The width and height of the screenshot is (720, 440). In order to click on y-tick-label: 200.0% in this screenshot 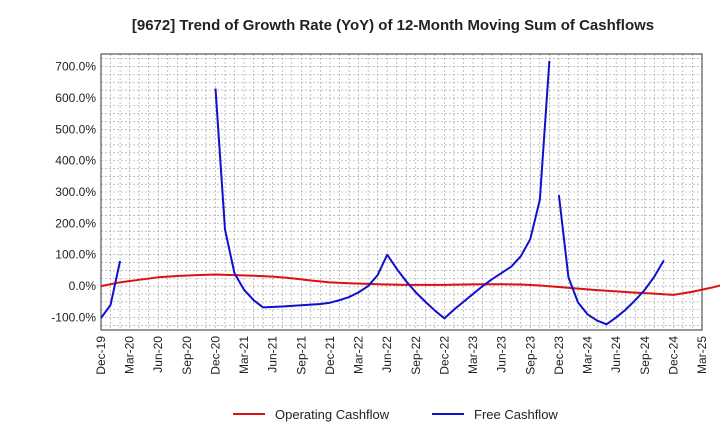, I will do `click(75, 223)`.